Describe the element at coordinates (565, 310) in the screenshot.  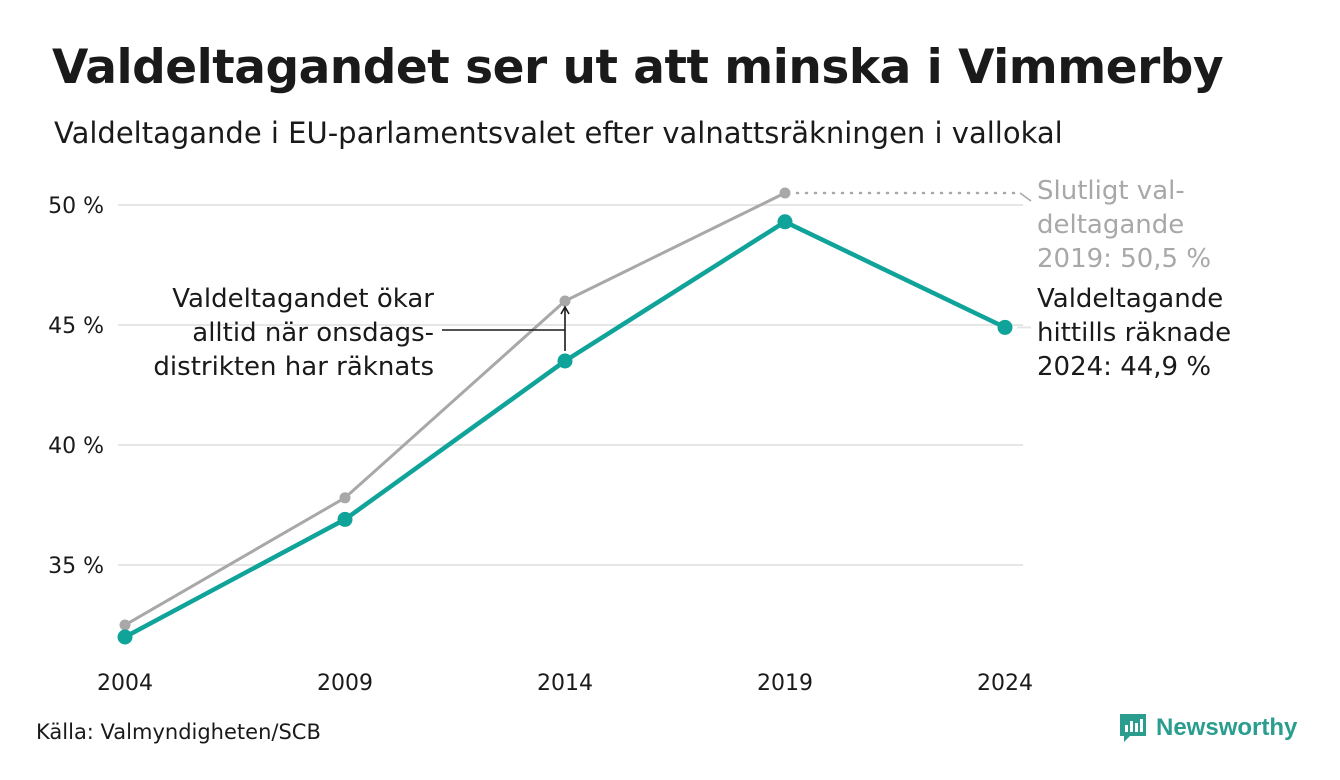
I see `wednesday-arrow-head` at that location.